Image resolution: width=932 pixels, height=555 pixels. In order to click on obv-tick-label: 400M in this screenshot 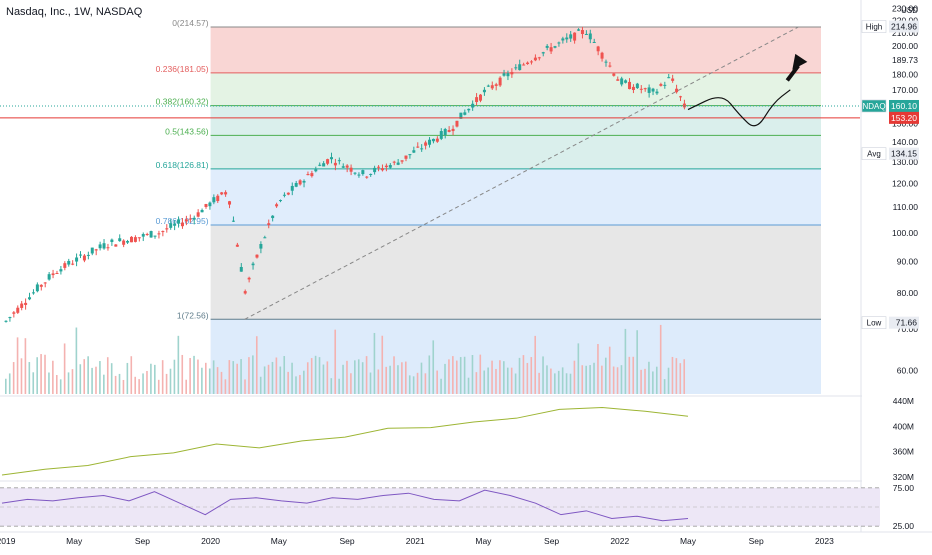, I will do `click(903, 426)`.